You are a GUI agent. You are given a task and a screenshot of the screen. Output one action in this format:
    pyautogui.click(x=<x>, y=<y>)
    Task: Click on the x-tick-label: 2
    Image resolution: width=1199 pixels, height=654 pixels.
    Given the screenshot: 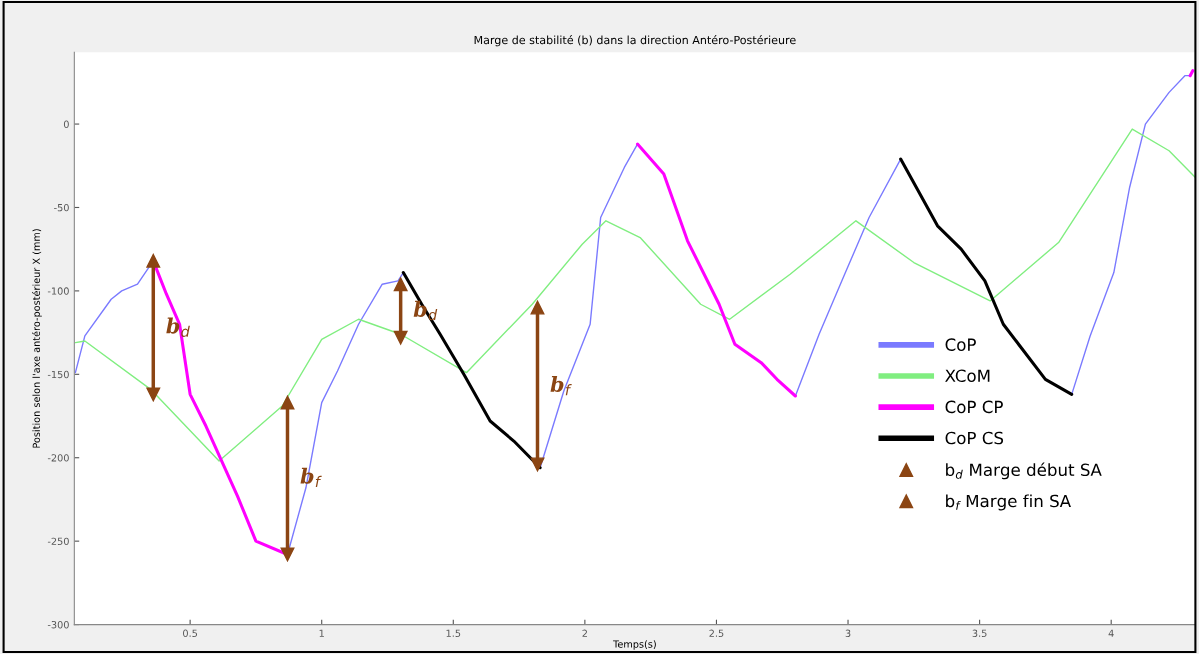 What is the action you would take?
    pyautogui.click(x=584, y=633)
    